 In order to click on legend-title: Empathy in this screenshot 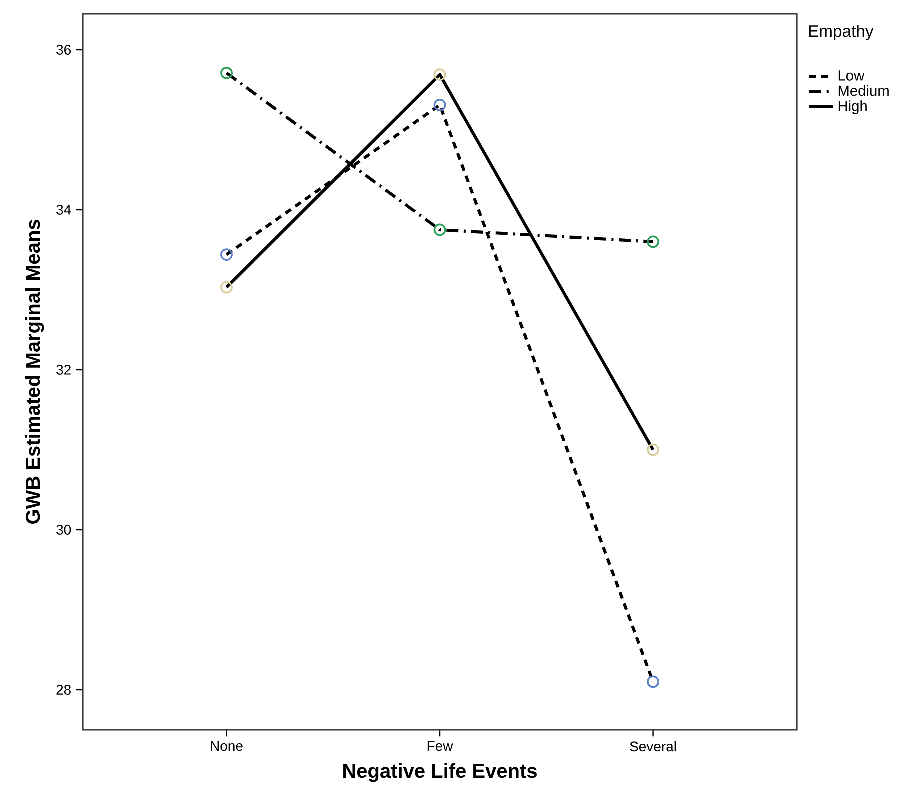, I will do `click(841, 32)`.